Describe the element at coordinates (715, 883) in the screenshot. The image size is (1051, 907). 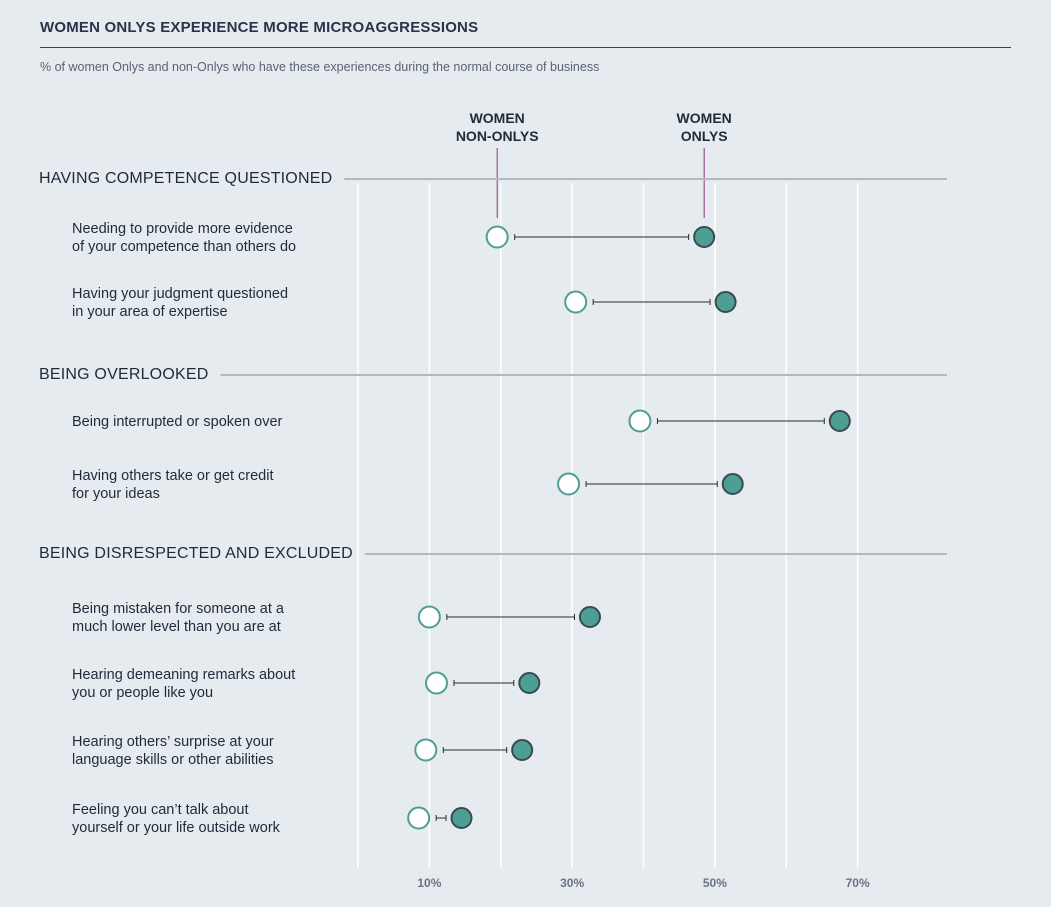
I see `x-tick-label: 50%` at that location.